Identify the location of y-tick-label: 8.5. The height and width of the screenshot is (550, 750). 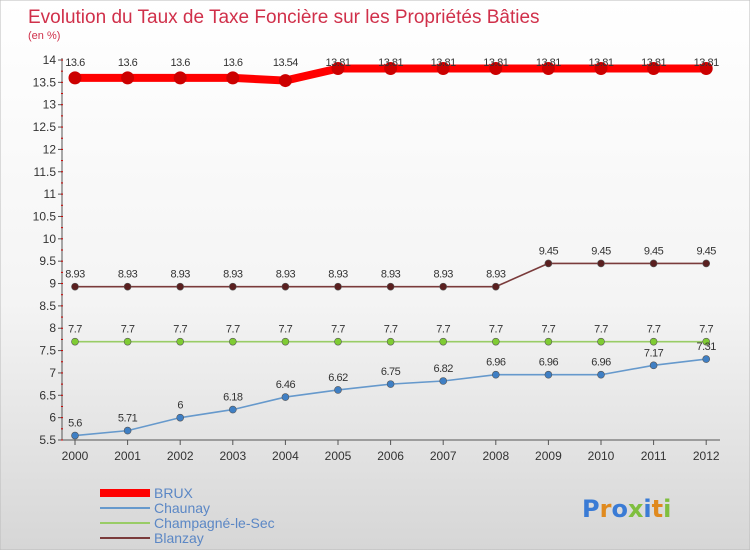
(47, 306).